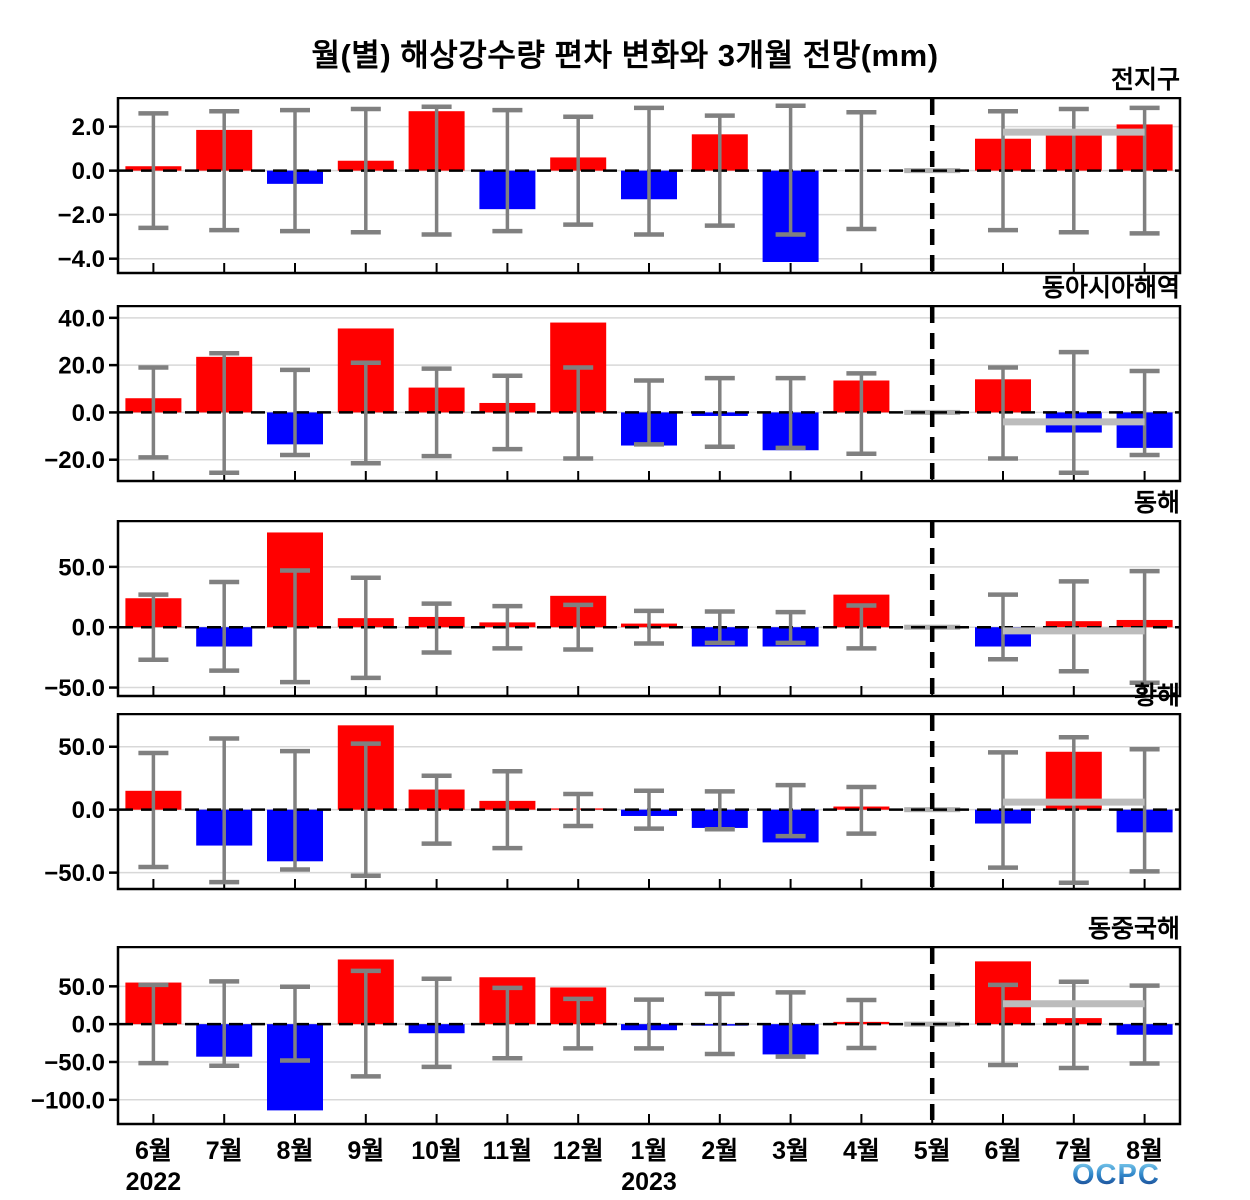  I want to click on x-month-label-14: 8월, so click(1145, 1151).